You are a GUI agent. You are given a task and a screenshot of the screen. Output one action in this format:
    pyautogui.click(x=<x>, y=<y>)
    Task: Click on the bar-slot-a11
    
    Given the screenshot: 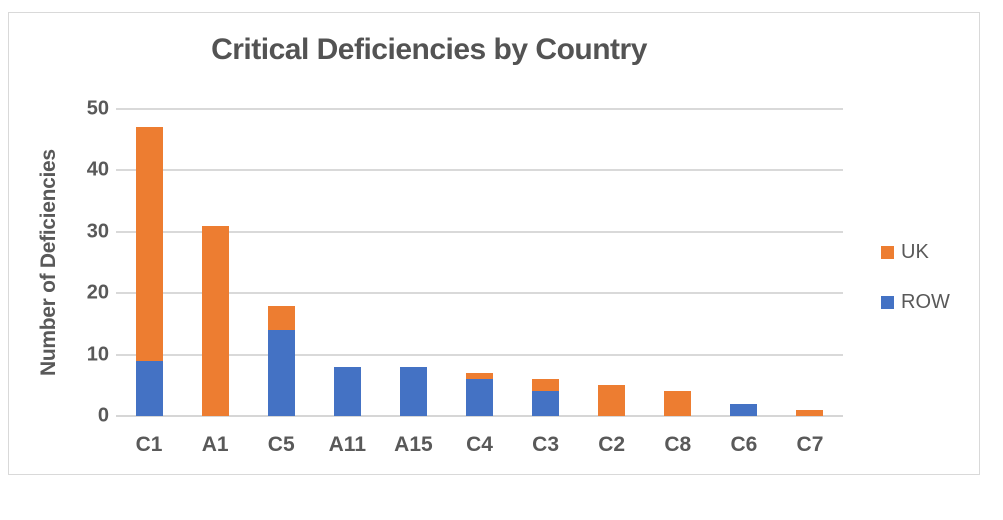 What is the action you would take?
    pyautogui.click(x=347, y=262)
    